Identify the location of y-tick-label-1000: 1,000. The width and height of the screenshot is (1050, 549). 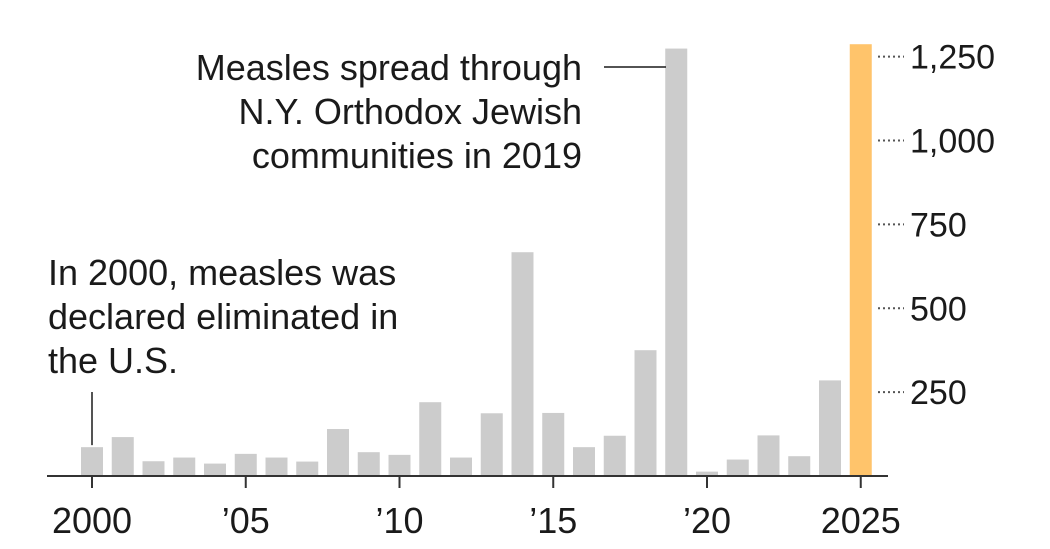
(952, 142).